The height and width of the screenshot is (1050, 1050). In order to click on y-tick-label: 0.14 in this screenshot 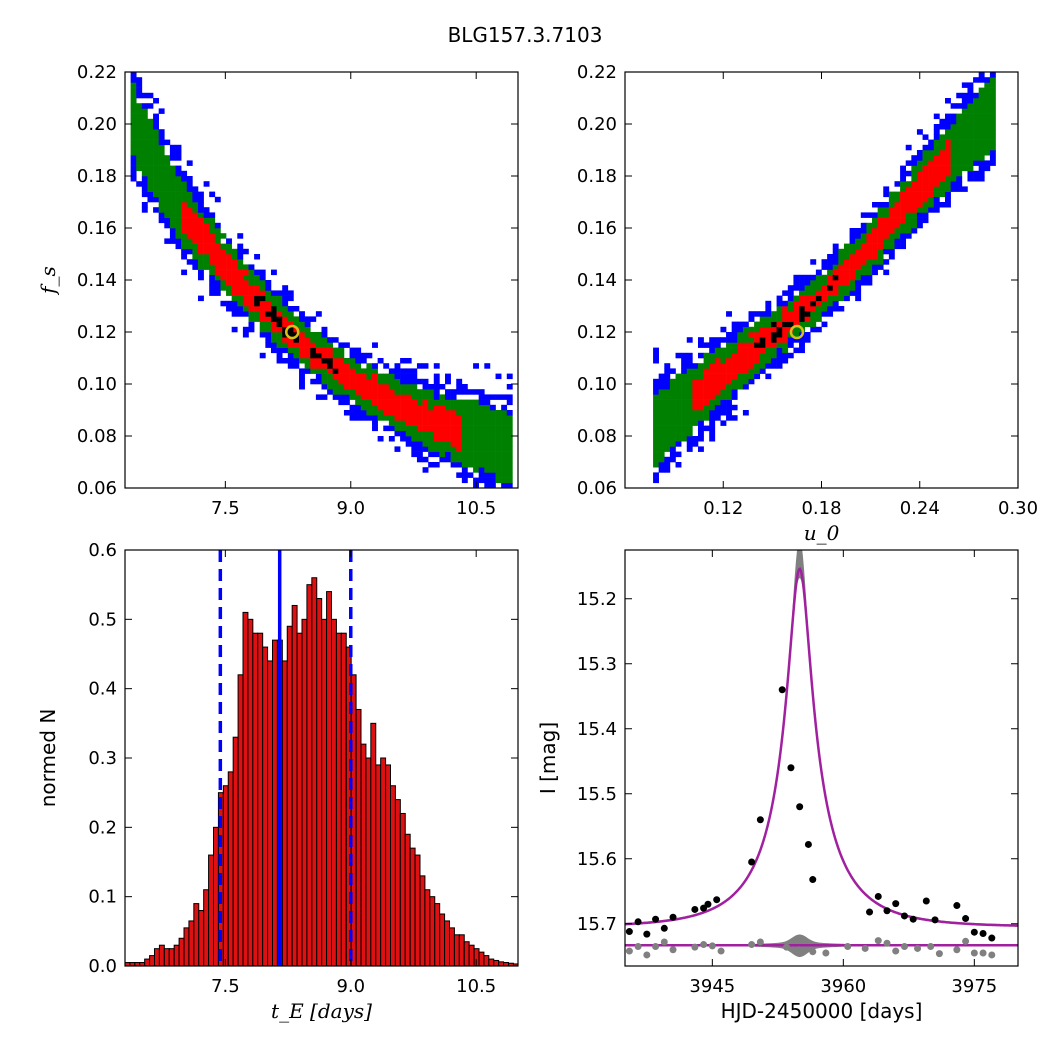, I will do `click(97, 280)`.